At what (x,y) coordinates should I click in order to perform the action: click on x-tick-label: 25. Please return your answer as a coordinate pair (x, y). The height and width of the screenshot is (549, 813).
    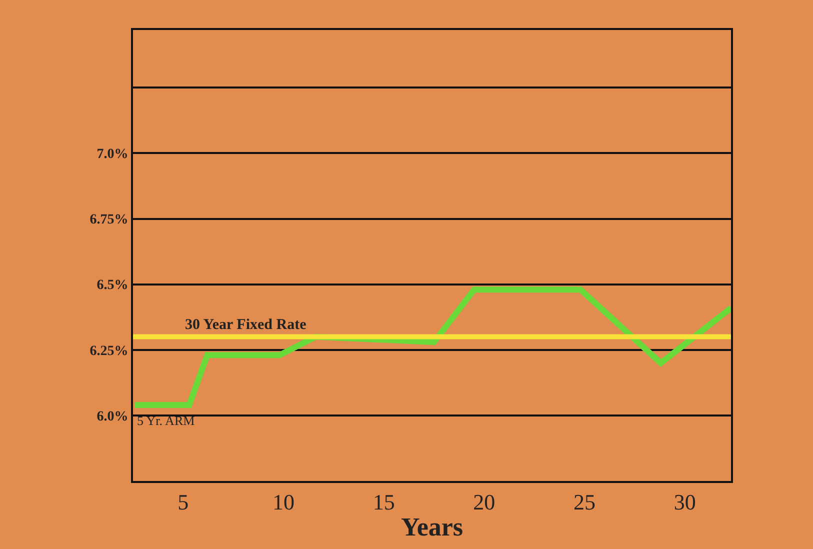
    Looking at the image, I should click on (585, 501).